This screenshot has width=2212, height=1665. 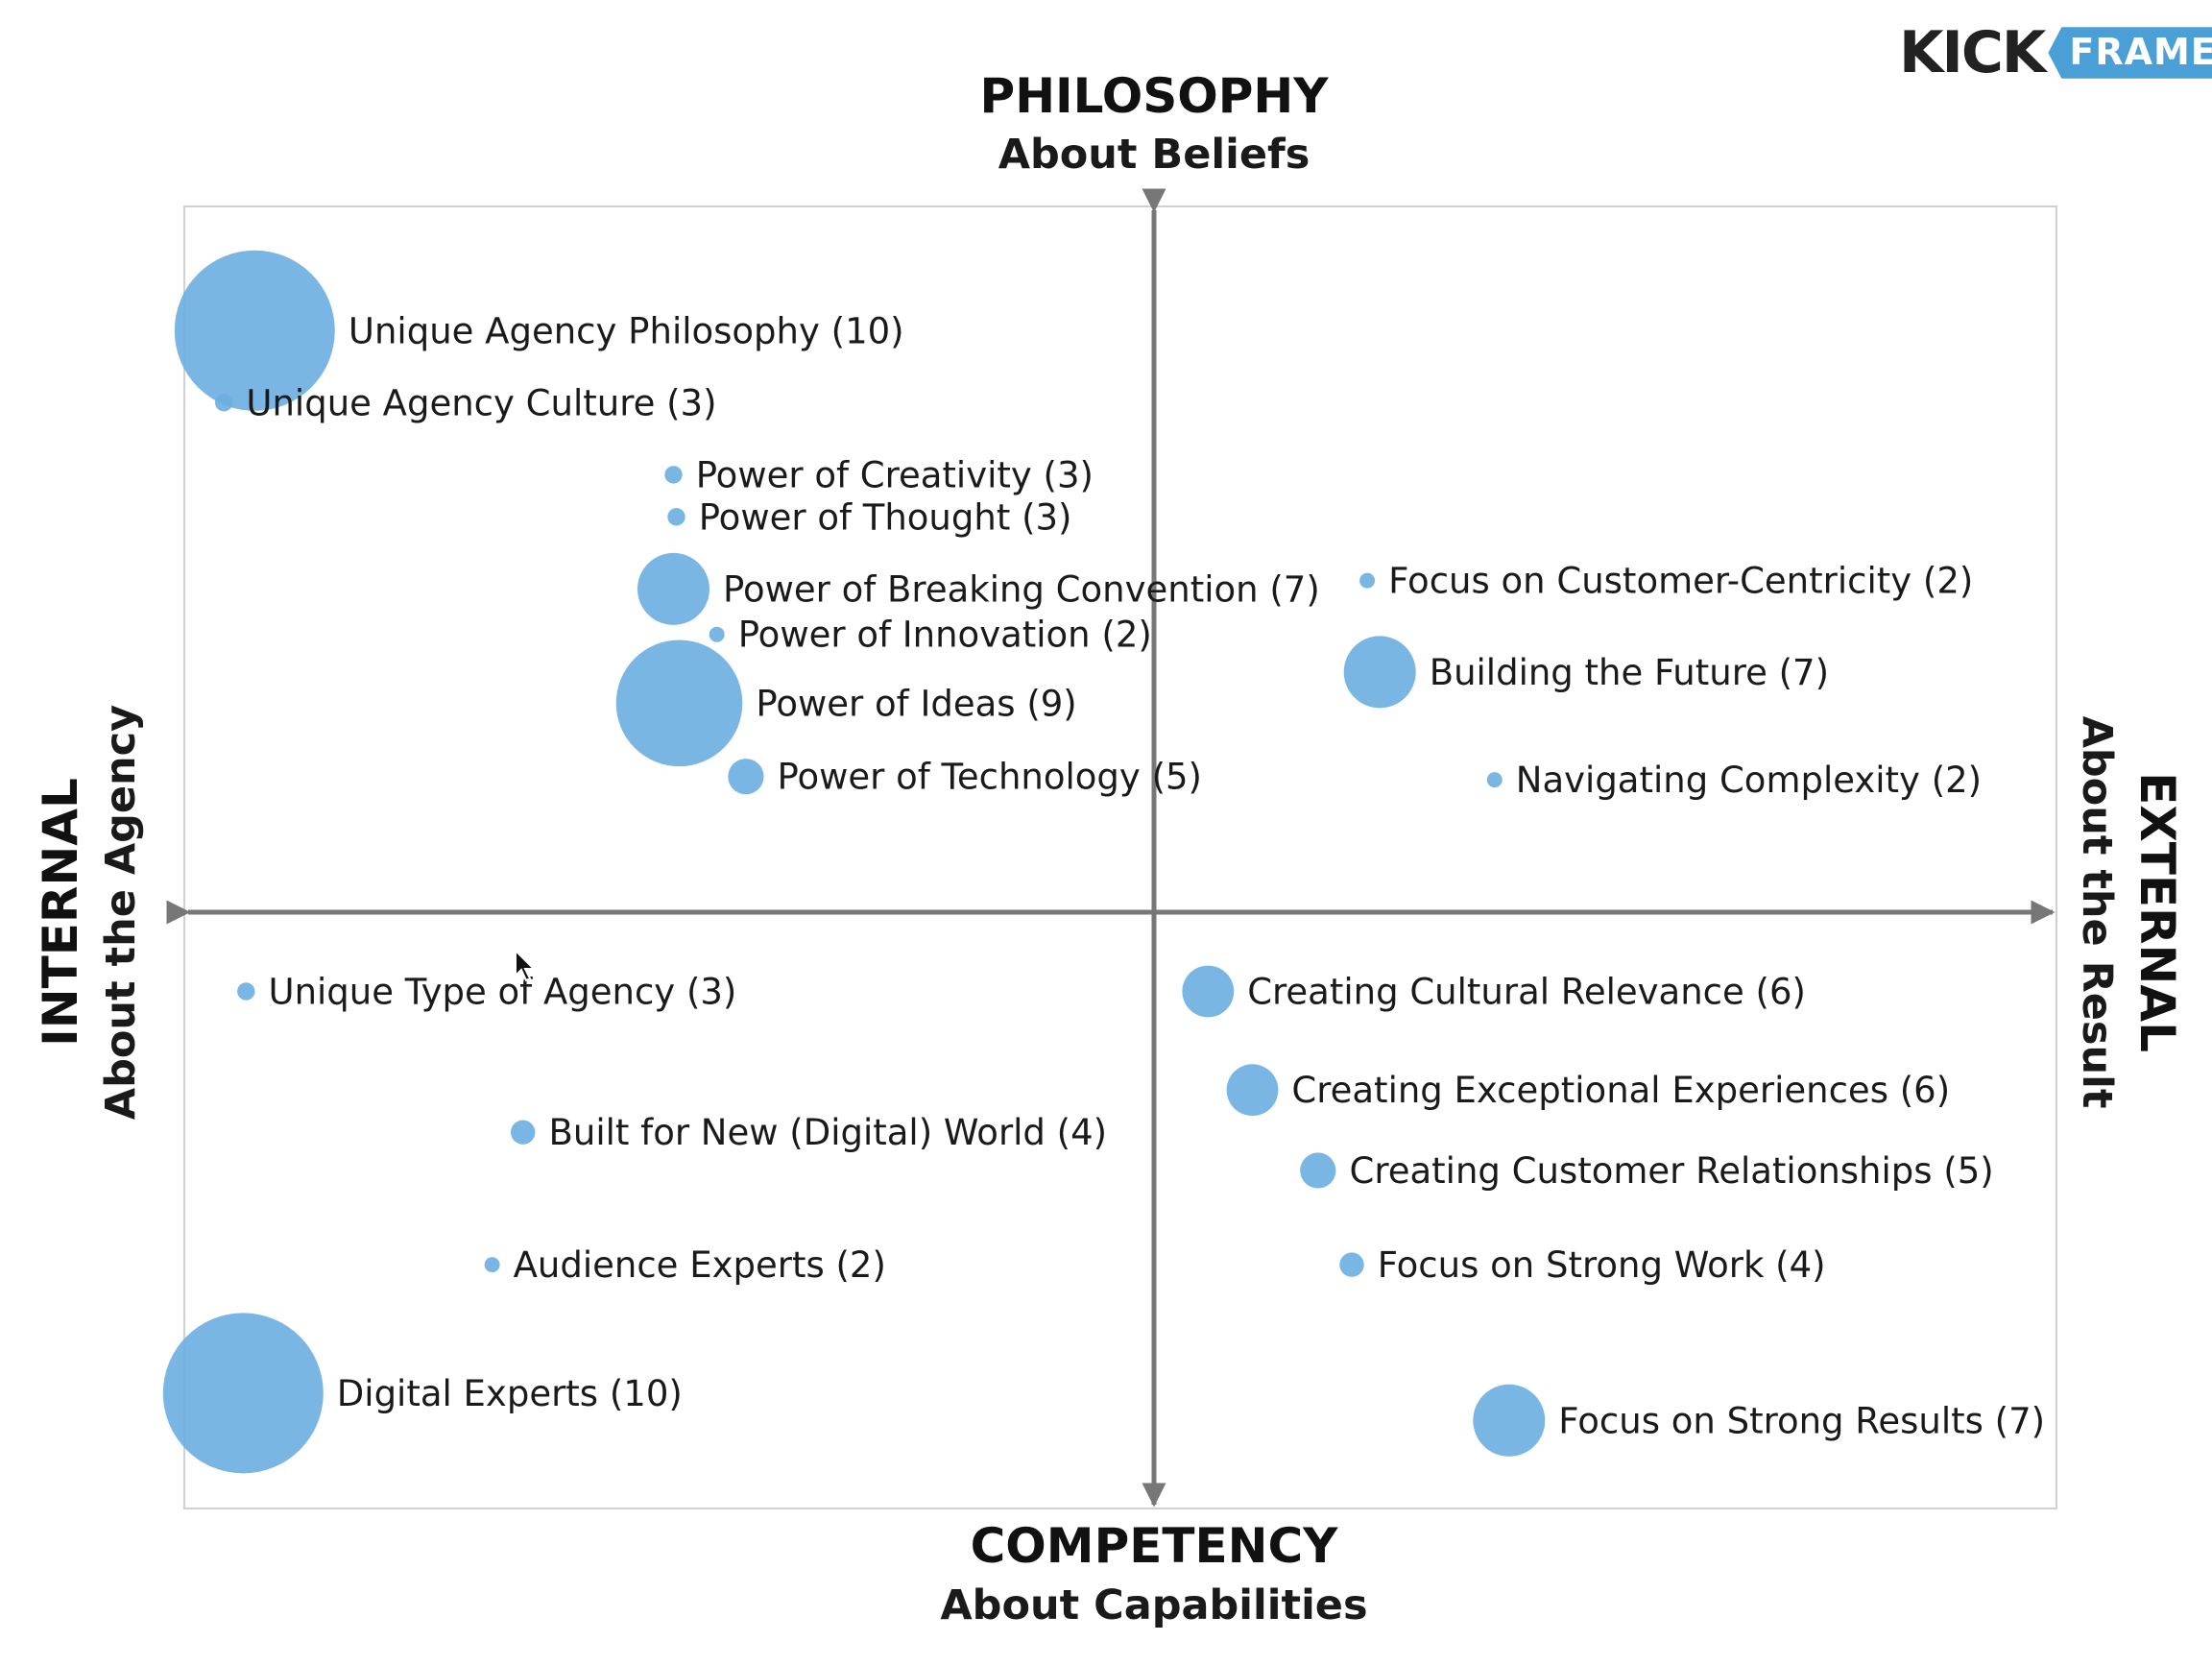 I want to click on bubble-label-13: Audience Experts (2), so click(x=700, y=1265).